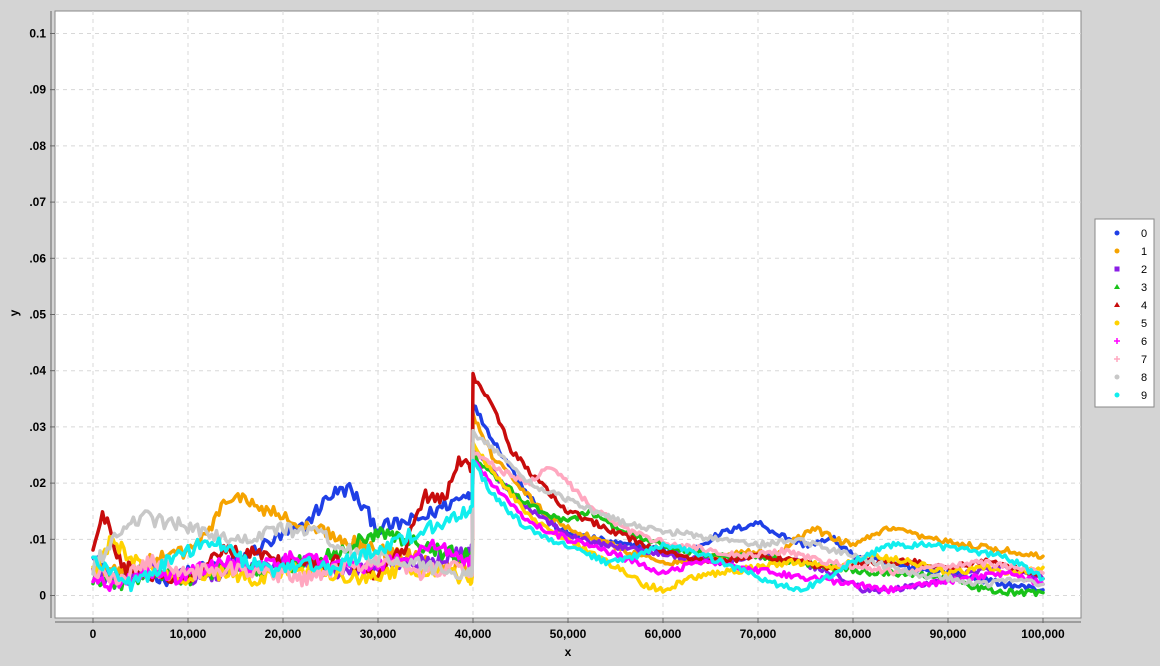 The height and width of the screenshot is (666, 1160). Describe the element at coordinates (1144, 234) in the screenshot. I see `legend-label-0: 0` at that location.